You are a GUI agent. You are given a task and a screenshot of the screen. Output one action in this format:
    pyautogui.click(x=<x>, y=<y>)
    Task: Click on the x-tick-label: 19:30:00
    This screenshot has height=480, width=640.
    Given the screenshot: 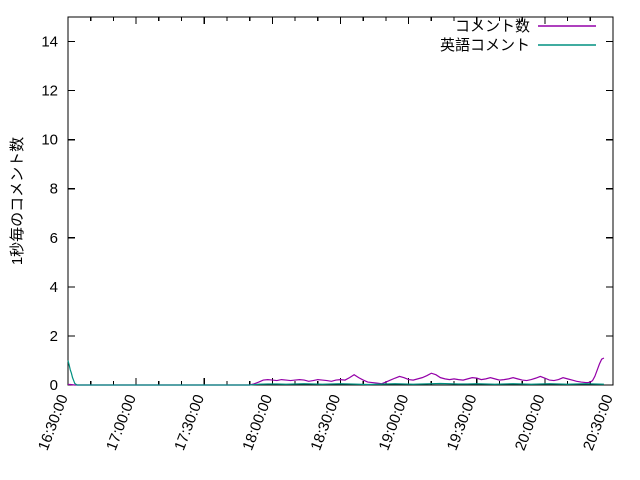 What is the action you would take?
    pyautogui.click(x=462, y=422)
    